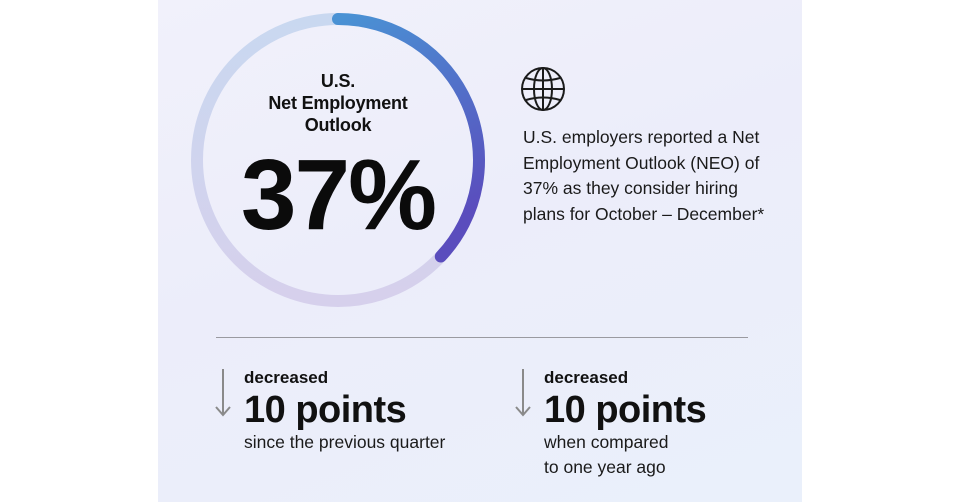 The width and height of the screenshot is (958, 502). Describe the element at coordinates (338, 195) in the screenshot. I see `outlook-value: 37%` at that location.